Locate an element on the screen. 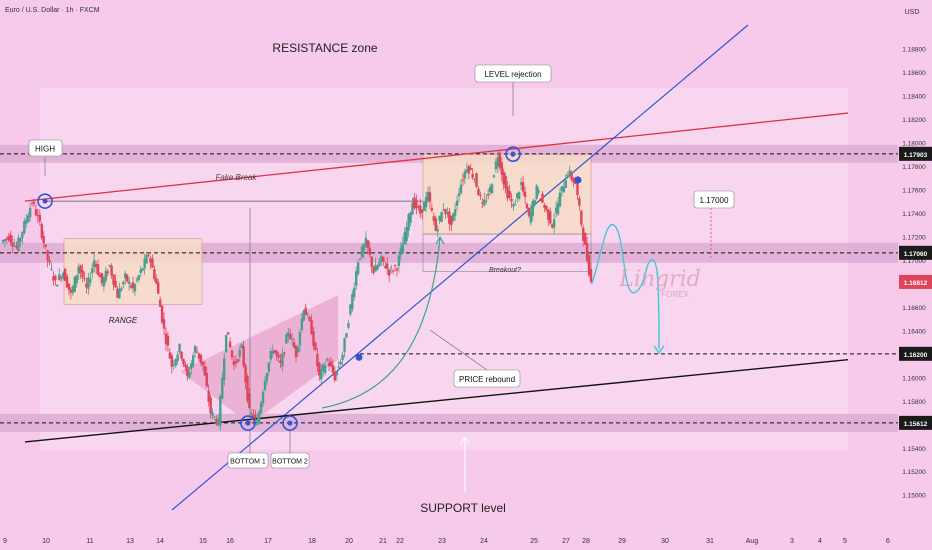 This screenshot has height=550, width=932. range-box is located at coordinates (133, 271).